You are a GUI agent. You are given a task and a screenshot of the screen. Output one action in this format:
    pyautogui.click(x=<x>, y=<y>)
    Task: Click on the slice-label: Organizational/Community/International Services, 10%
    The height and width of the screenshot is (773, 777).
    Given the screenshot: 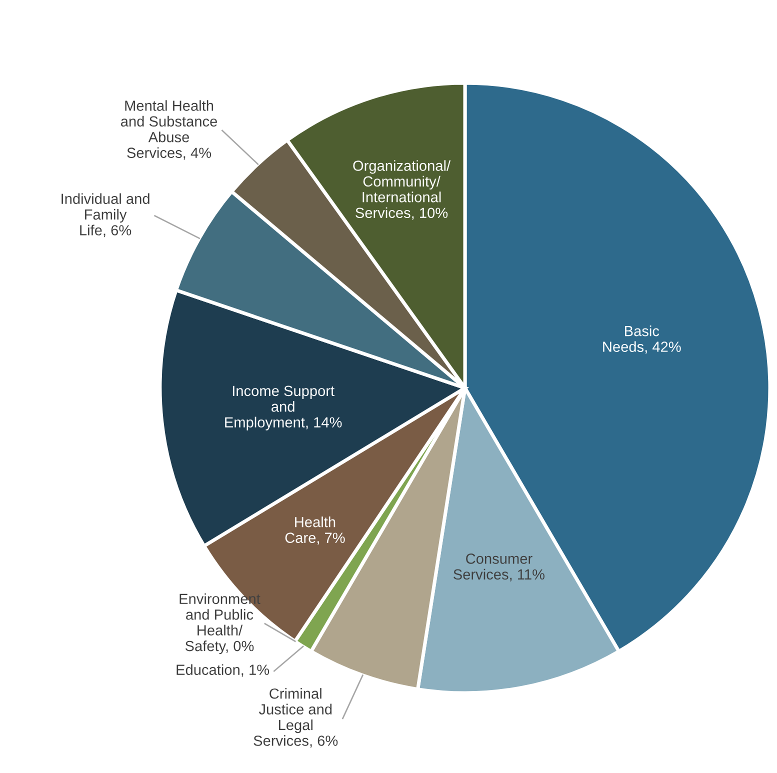 What is the action you would take?
    pyautogui.click(x=402, y=190)
    